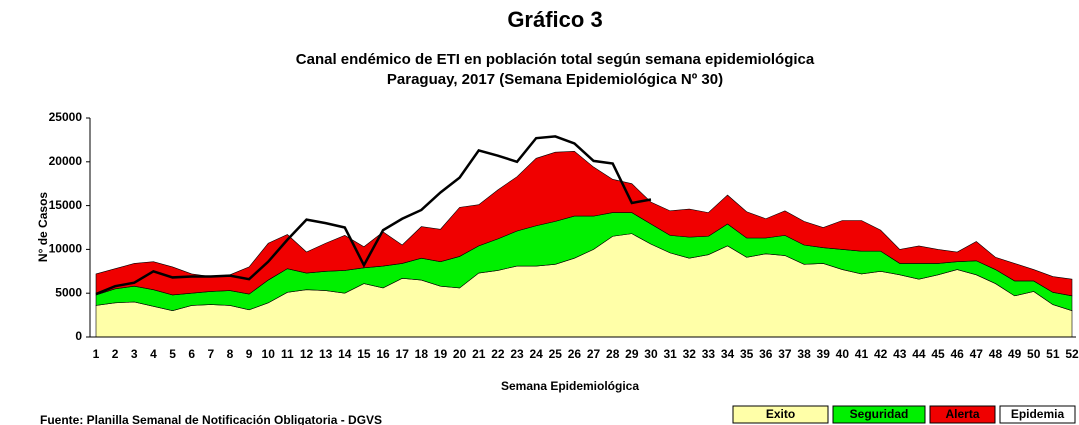 This screenshot has height=425, width=1079. What do you see at coordinates (43, 227) in the screenshot?
I see `y-axis-label: N° de Casos` at bounding box center [43, 227].